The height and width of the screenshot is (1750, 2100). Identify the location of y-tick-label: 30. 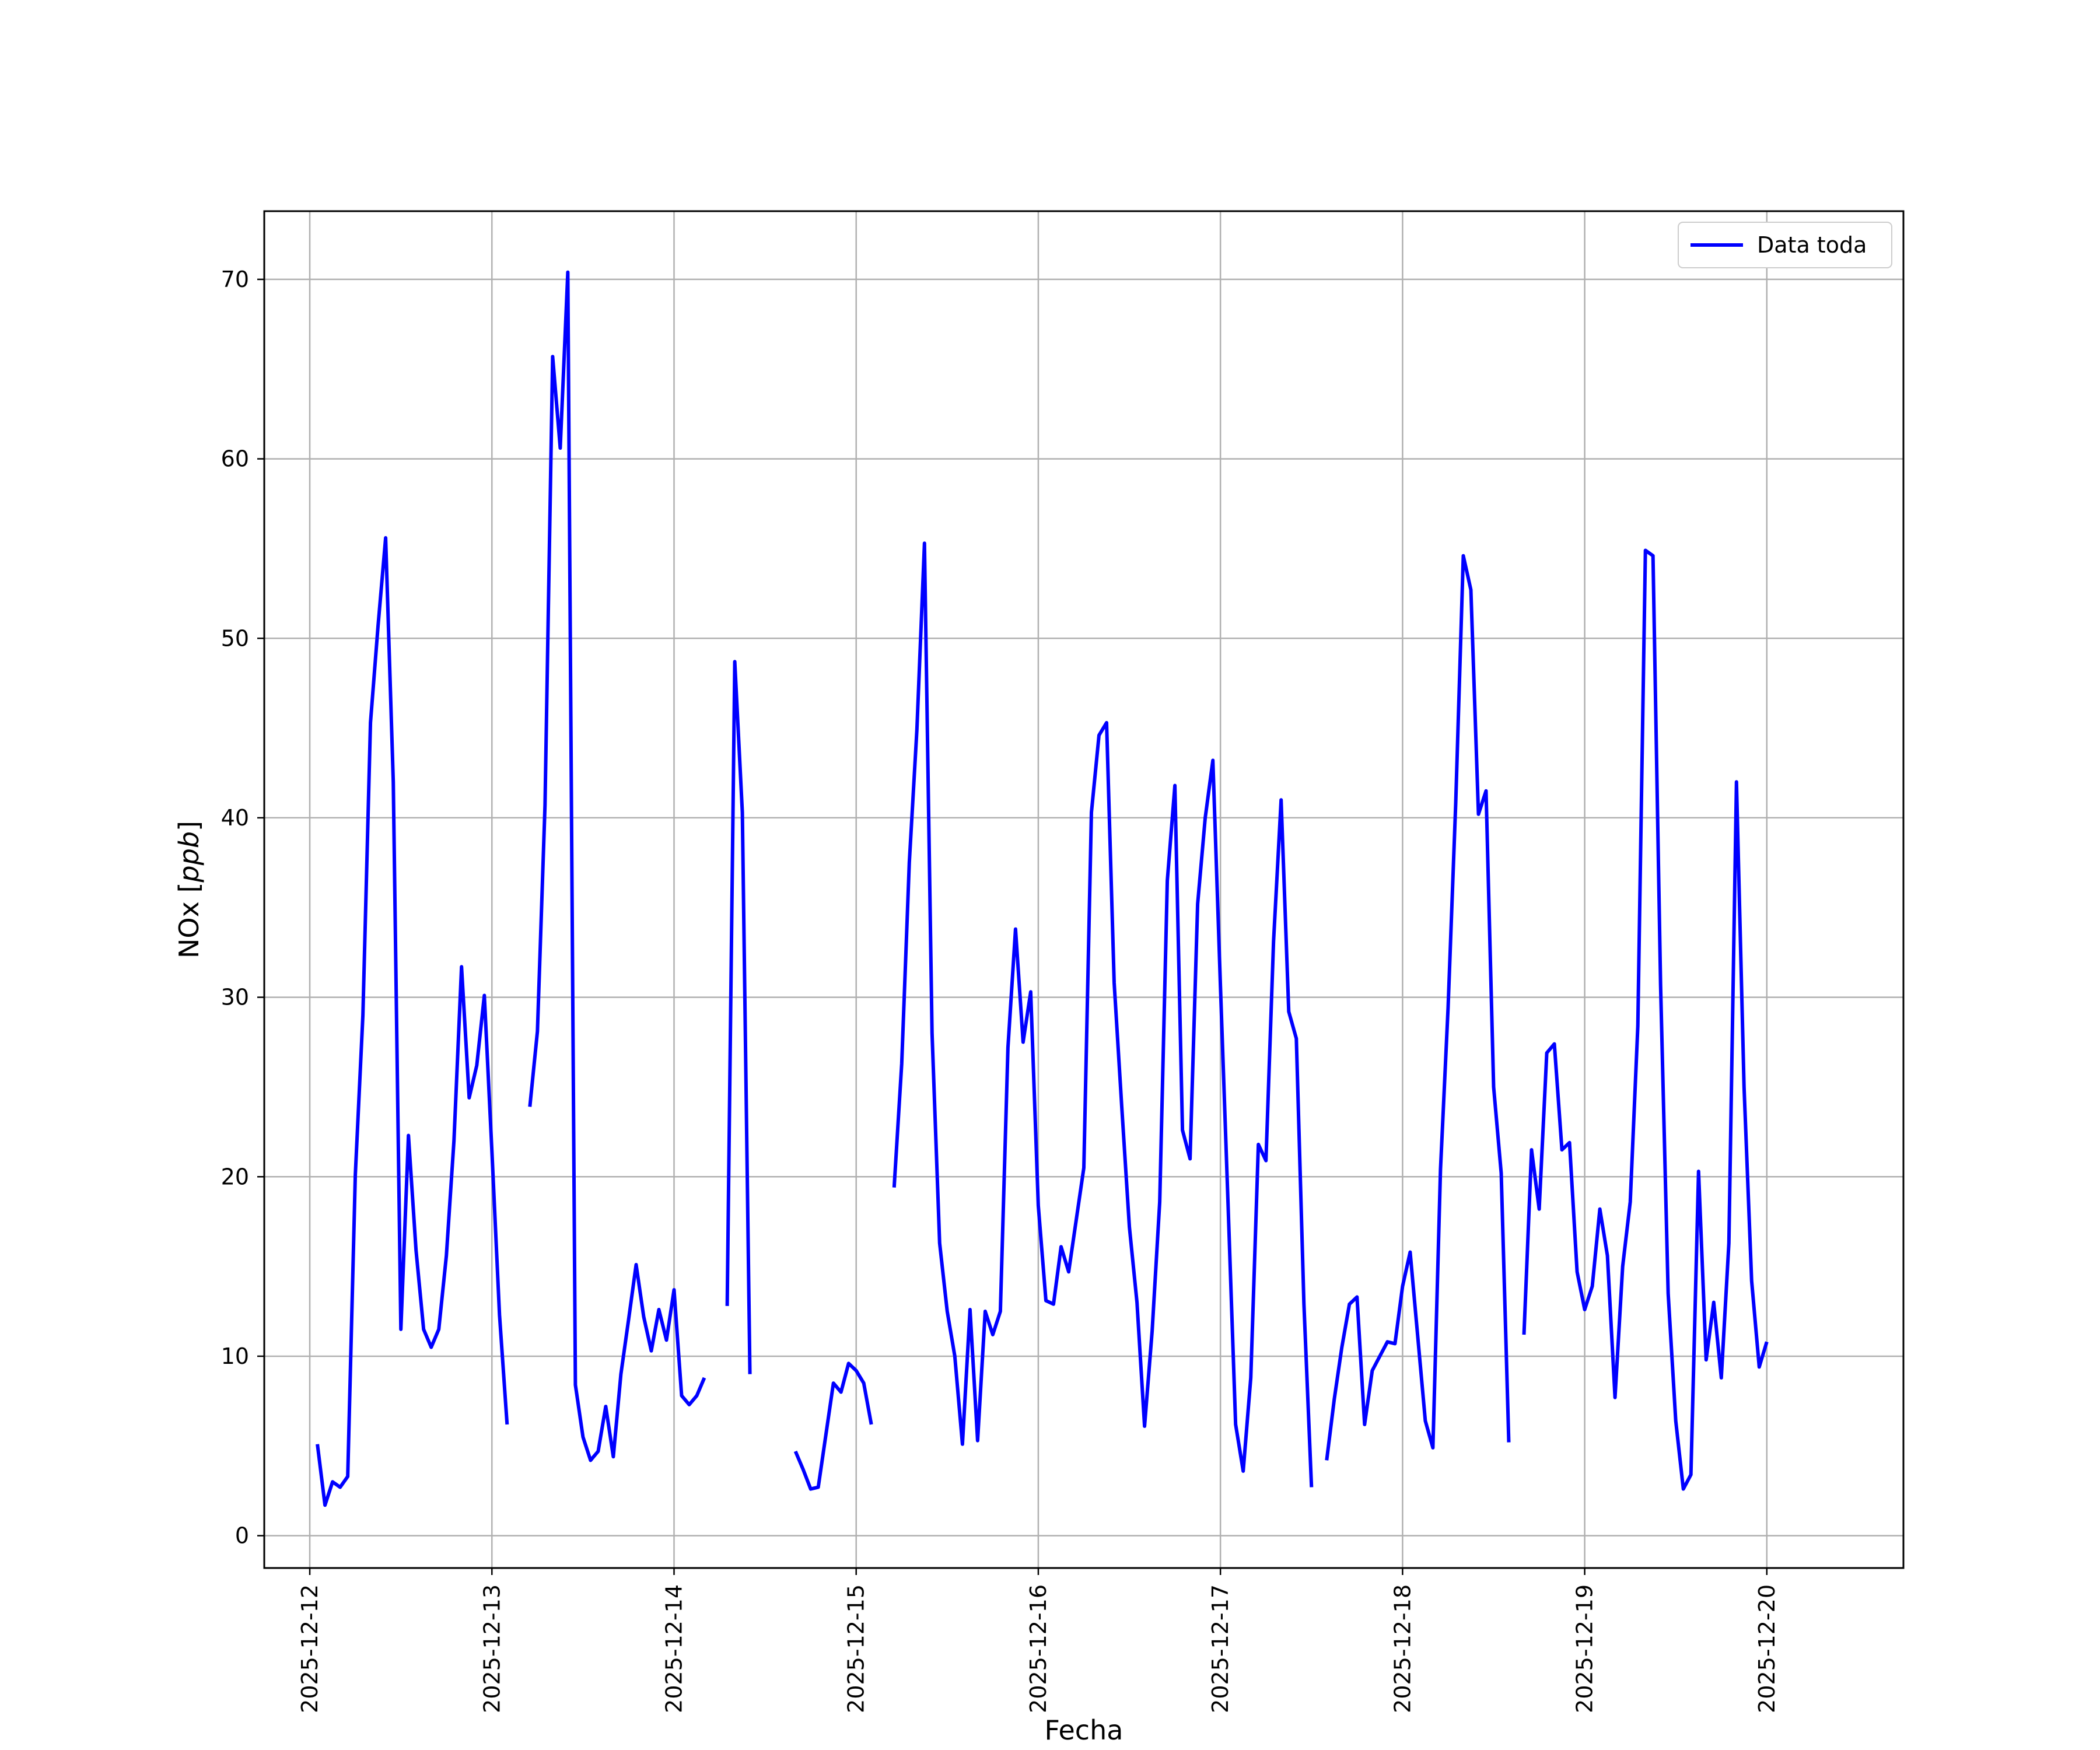
(235, 998).